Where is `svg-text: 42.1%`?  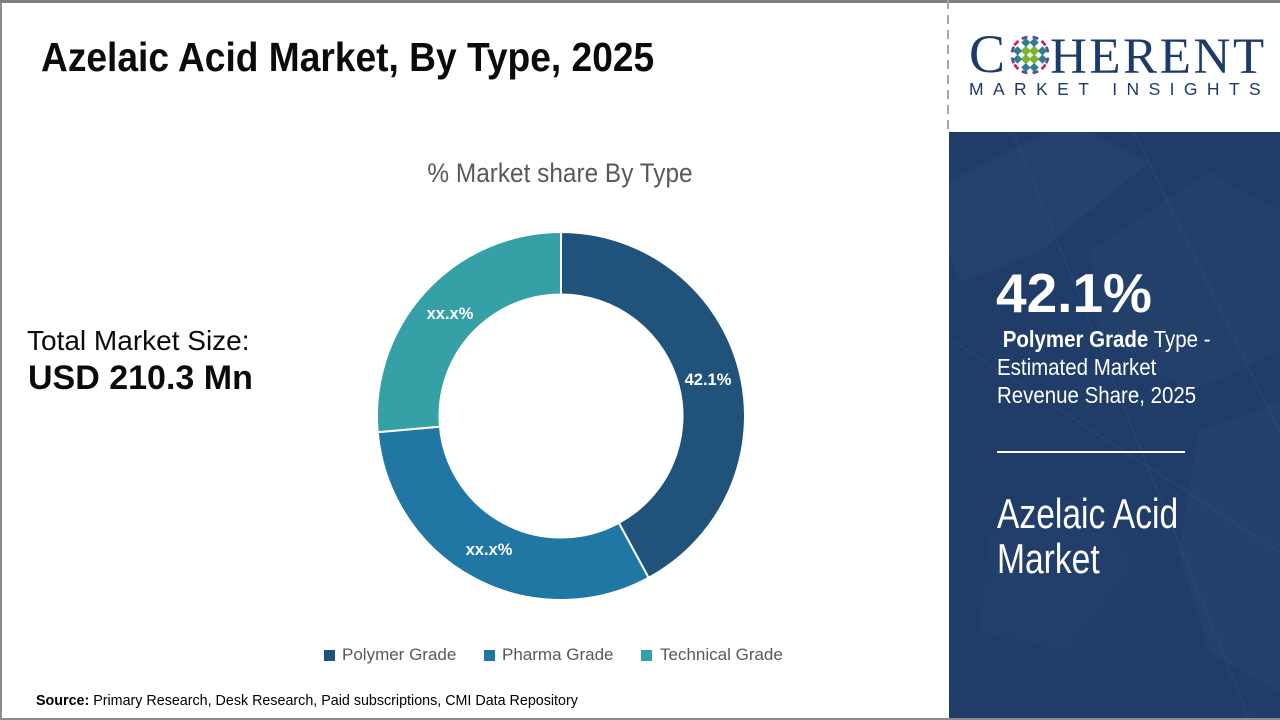
svg-text: 42.1% is located at coordinates (708, 380).